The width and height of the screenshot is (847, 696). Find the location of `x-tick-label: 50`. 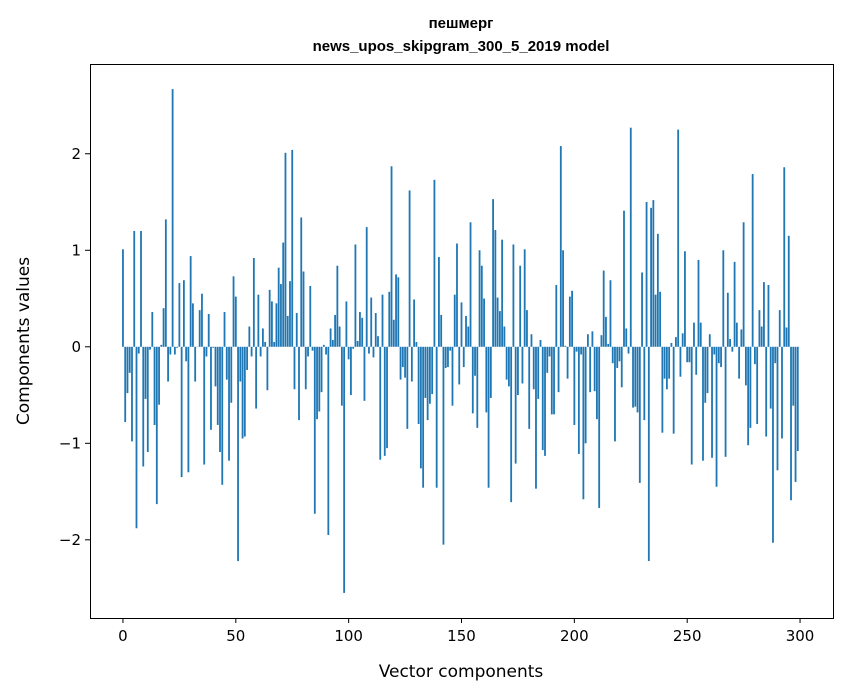

x-tick-label: 50 is located at coordinates (235, 636).